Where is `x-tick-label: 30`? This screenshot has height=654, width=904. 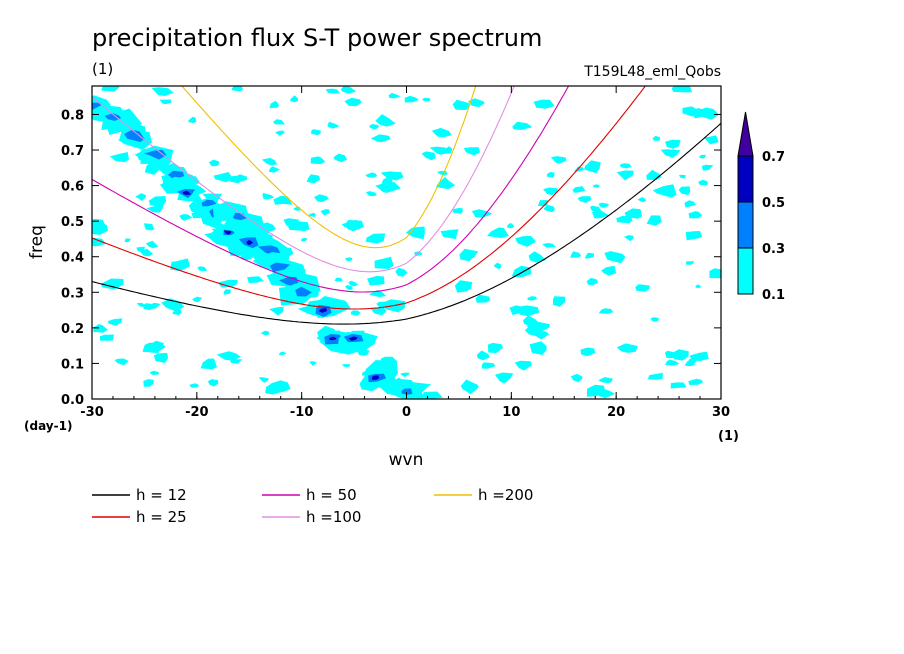
x-tick-label: 30 is located at coordinates (721, 412).